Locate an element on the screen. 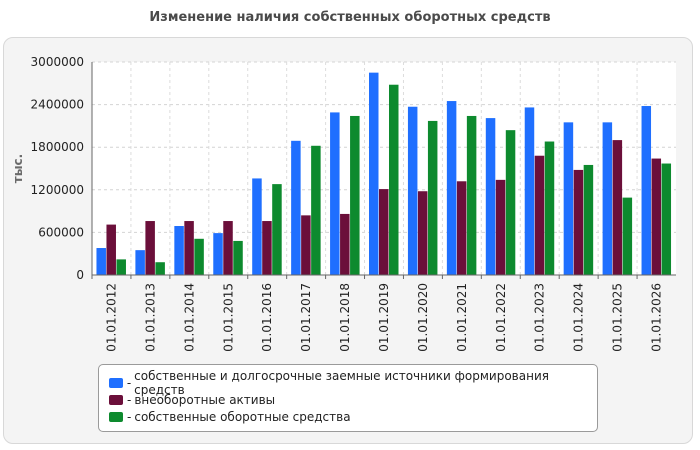 Image resolution: width=700 pixels, height=450 pixels. legend-item-working-capital: - собственные оборотные средства is located at coordinates (353, 416).